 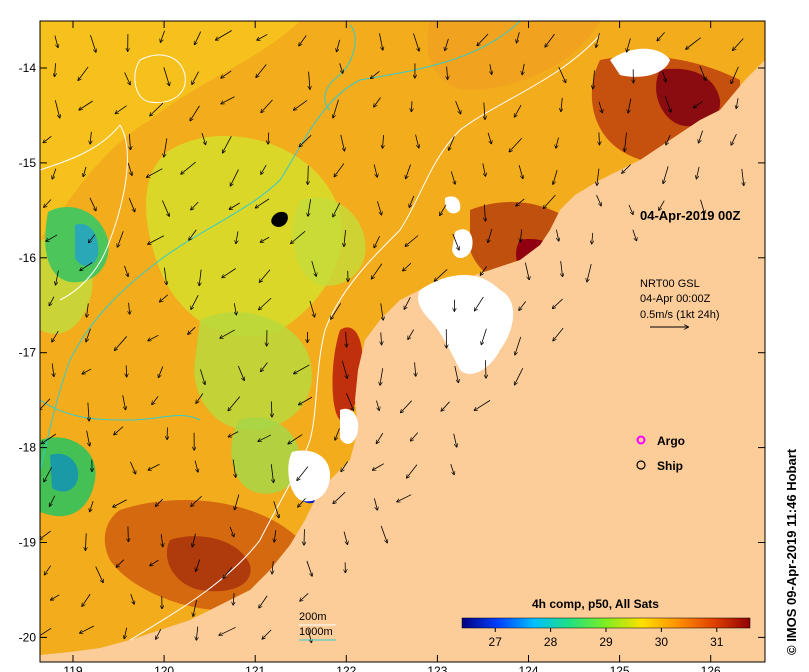 What do you see at coordinates (496, 642) in the screenshot?
I see `colorbar-tick-label: 27` at bounding box center [496, 642].